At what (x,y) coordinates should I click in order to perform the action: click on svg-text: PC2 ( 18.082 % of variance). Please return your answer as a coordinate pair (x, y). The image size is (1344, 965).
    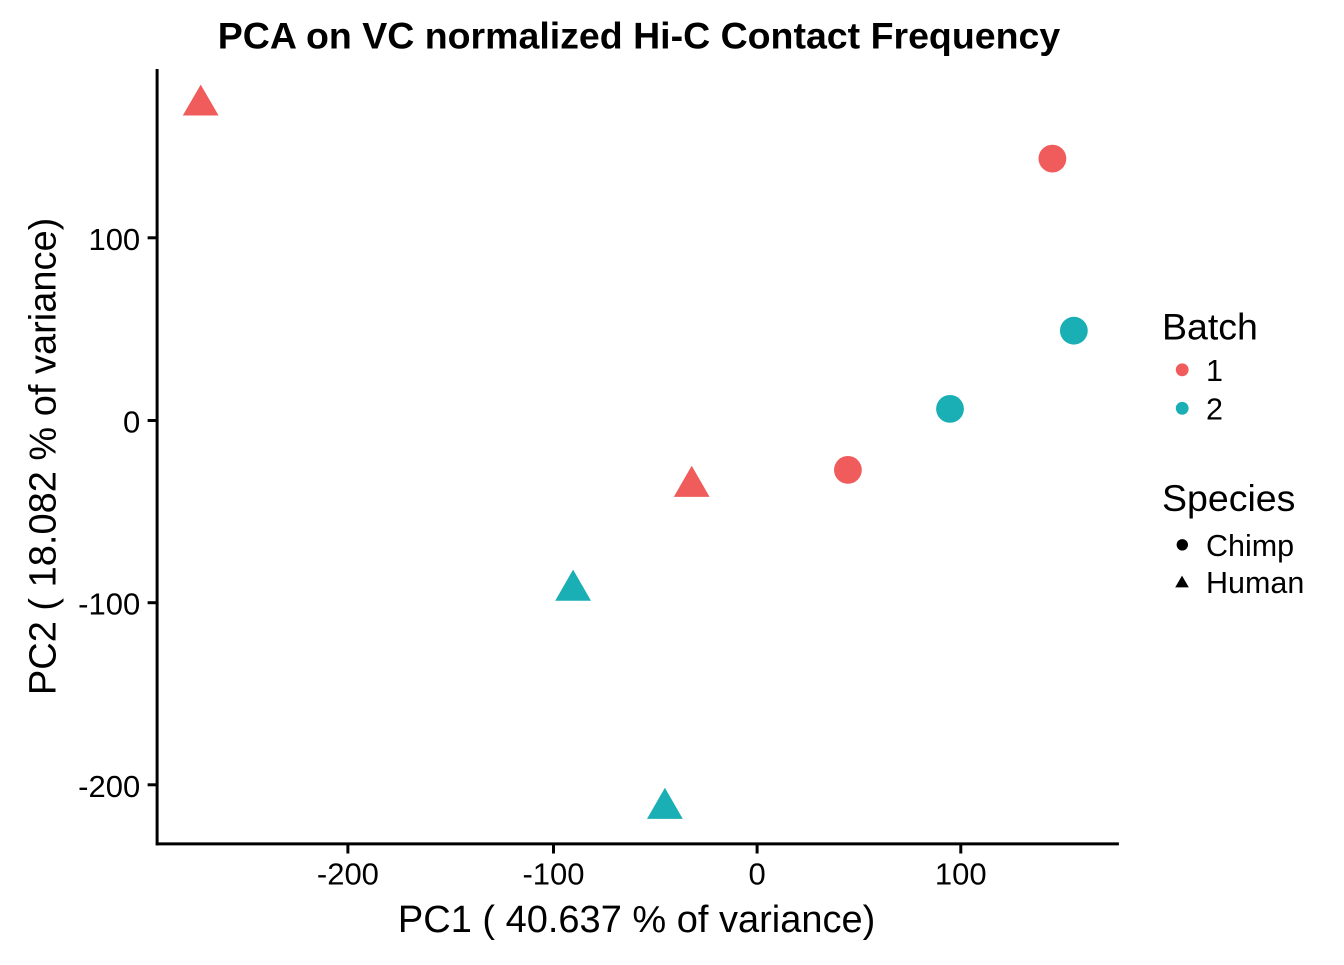
    Looking at the image, I should click on (44, 456).